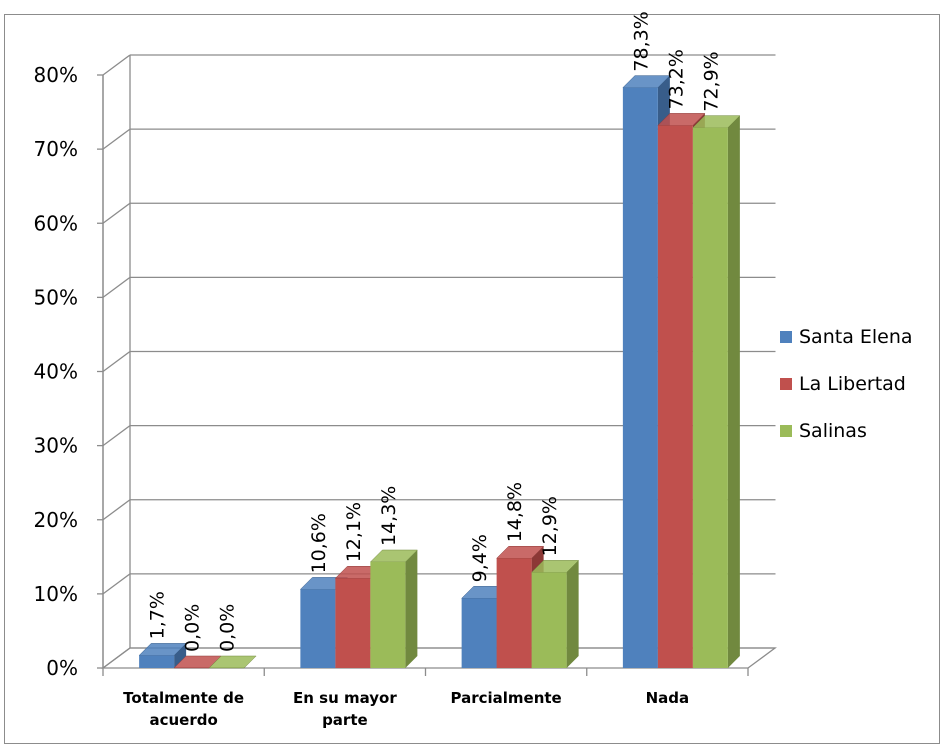 The height and width of the screenshot is (751, 946). I want to click on x-category-label: Parcialmente, so click(506, 698).